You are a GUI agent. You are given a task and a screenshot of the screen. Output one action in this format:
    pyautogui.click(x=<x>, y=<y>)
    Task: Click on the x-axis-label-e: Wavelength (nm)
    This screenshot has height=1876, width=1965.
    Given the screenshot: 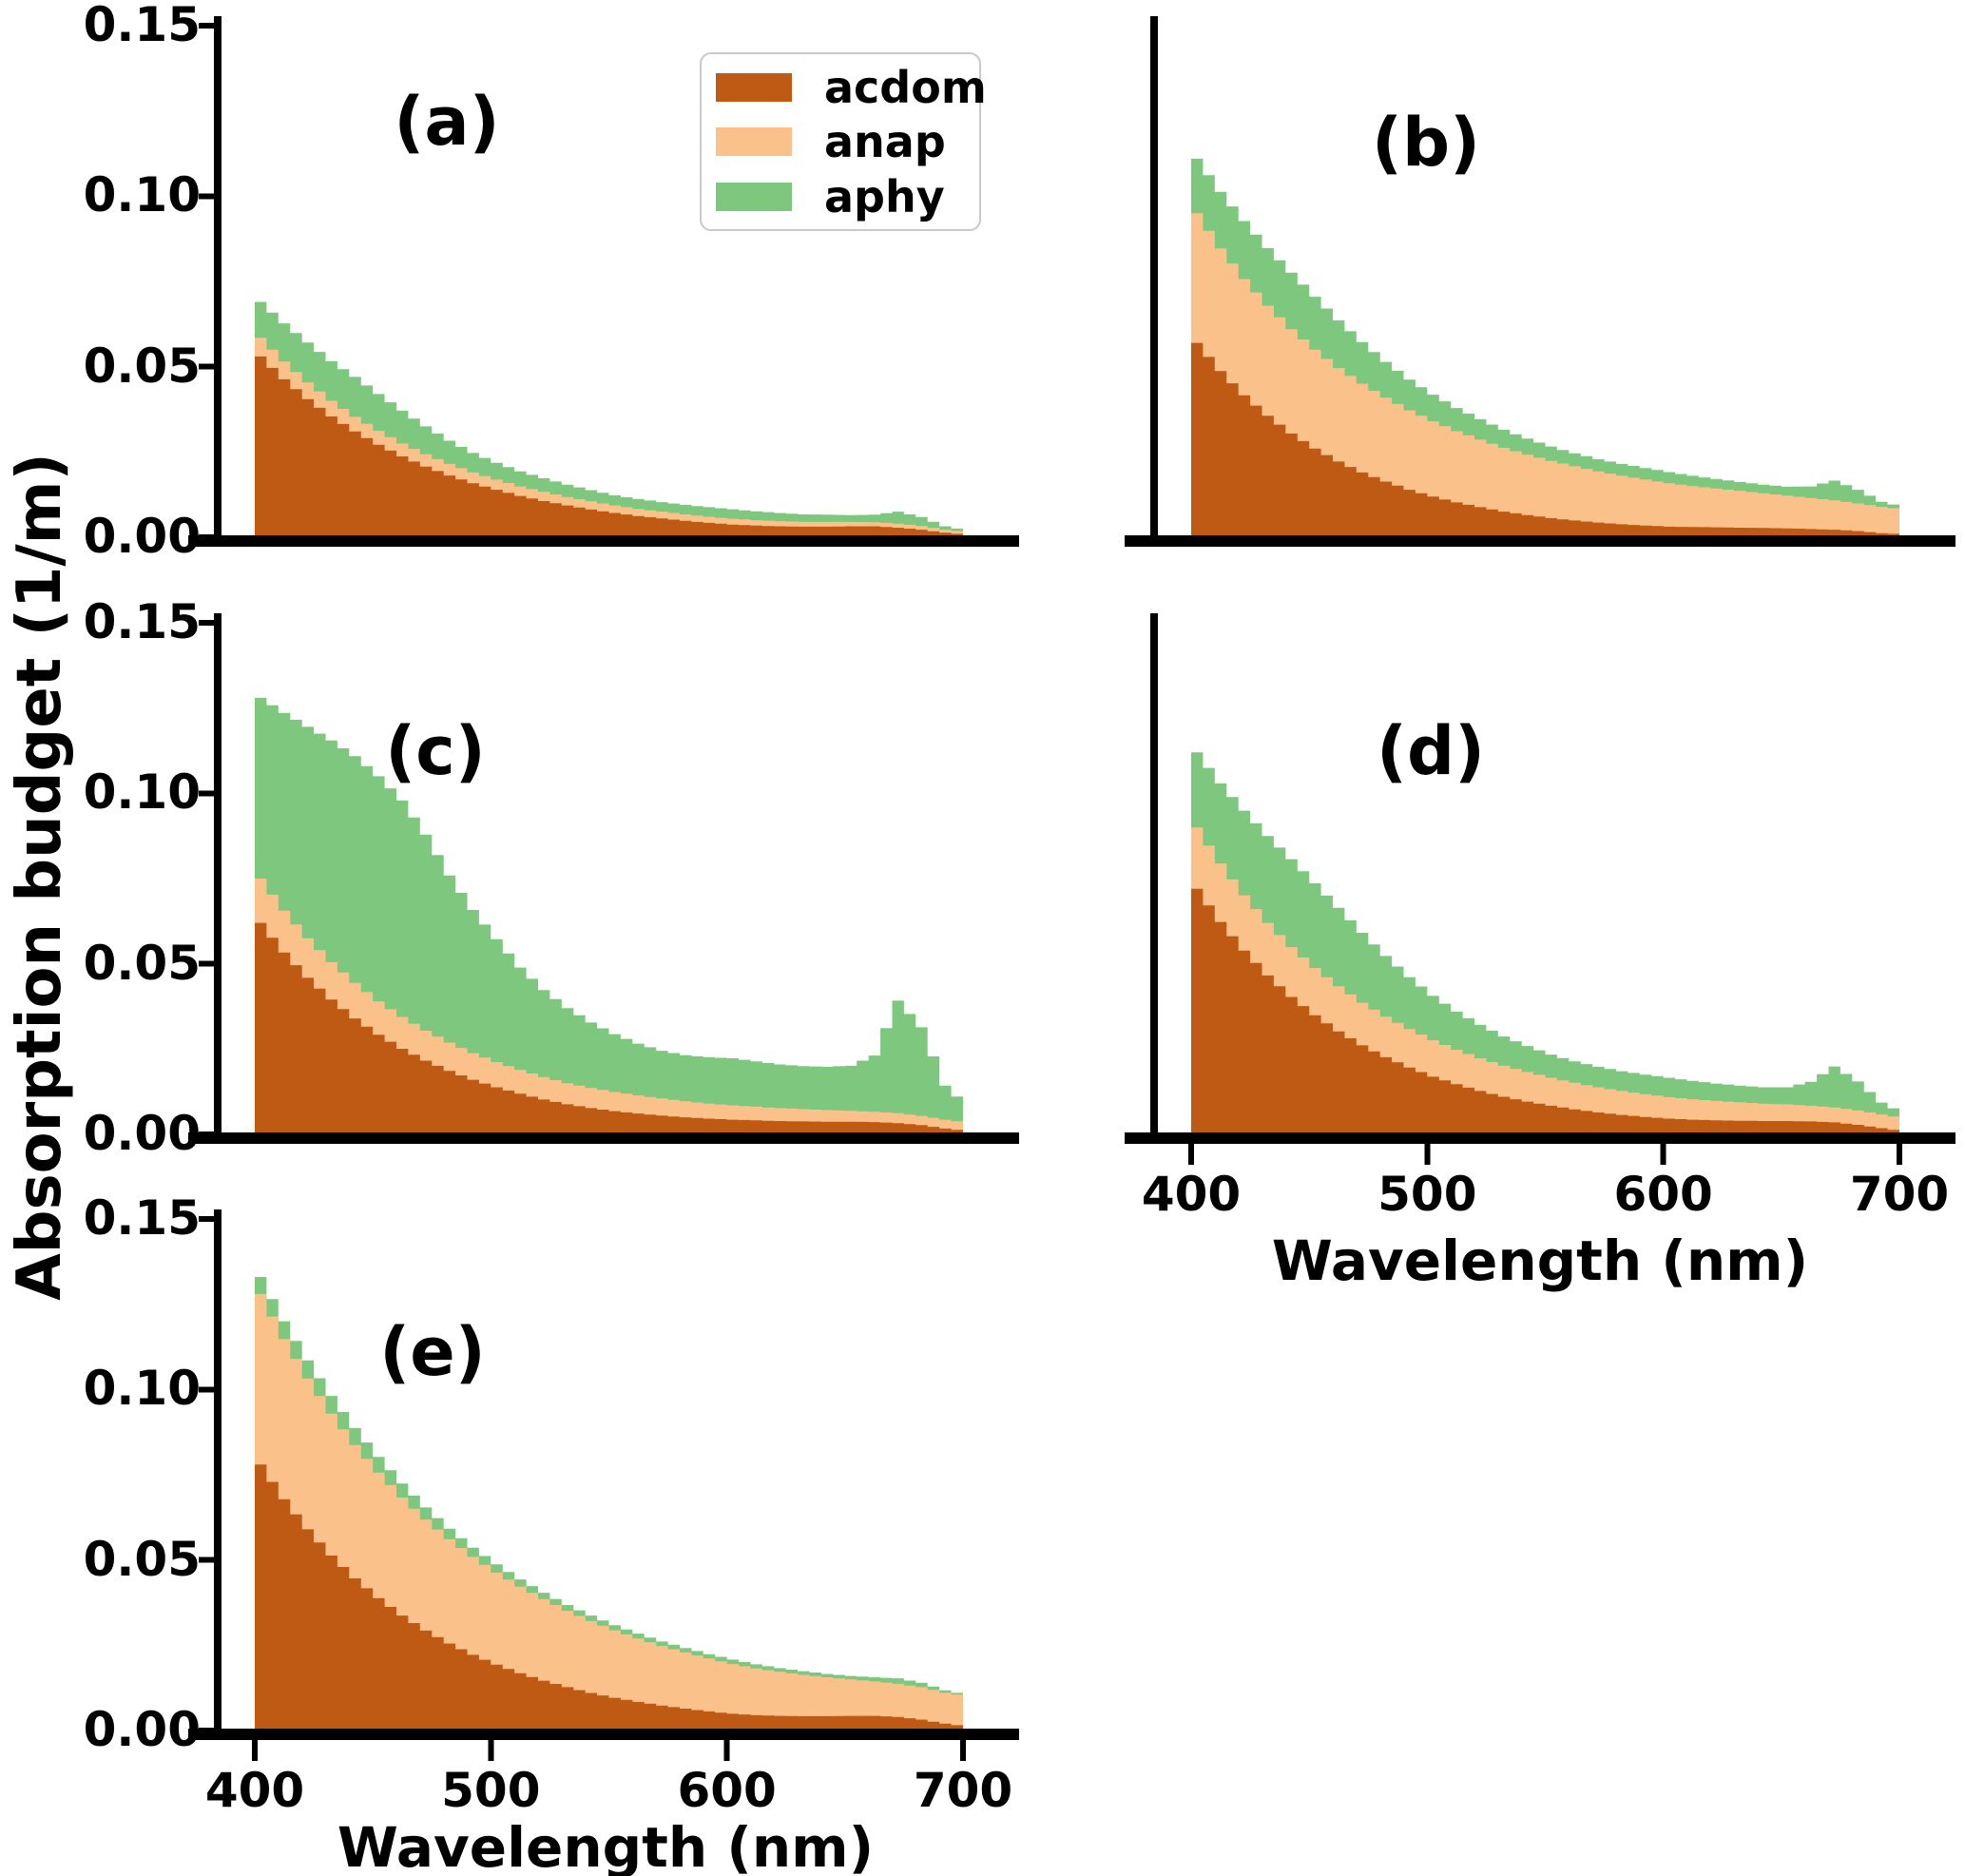 What is the action you would take?
    pyautogui.click(x=606, y=1845)
    